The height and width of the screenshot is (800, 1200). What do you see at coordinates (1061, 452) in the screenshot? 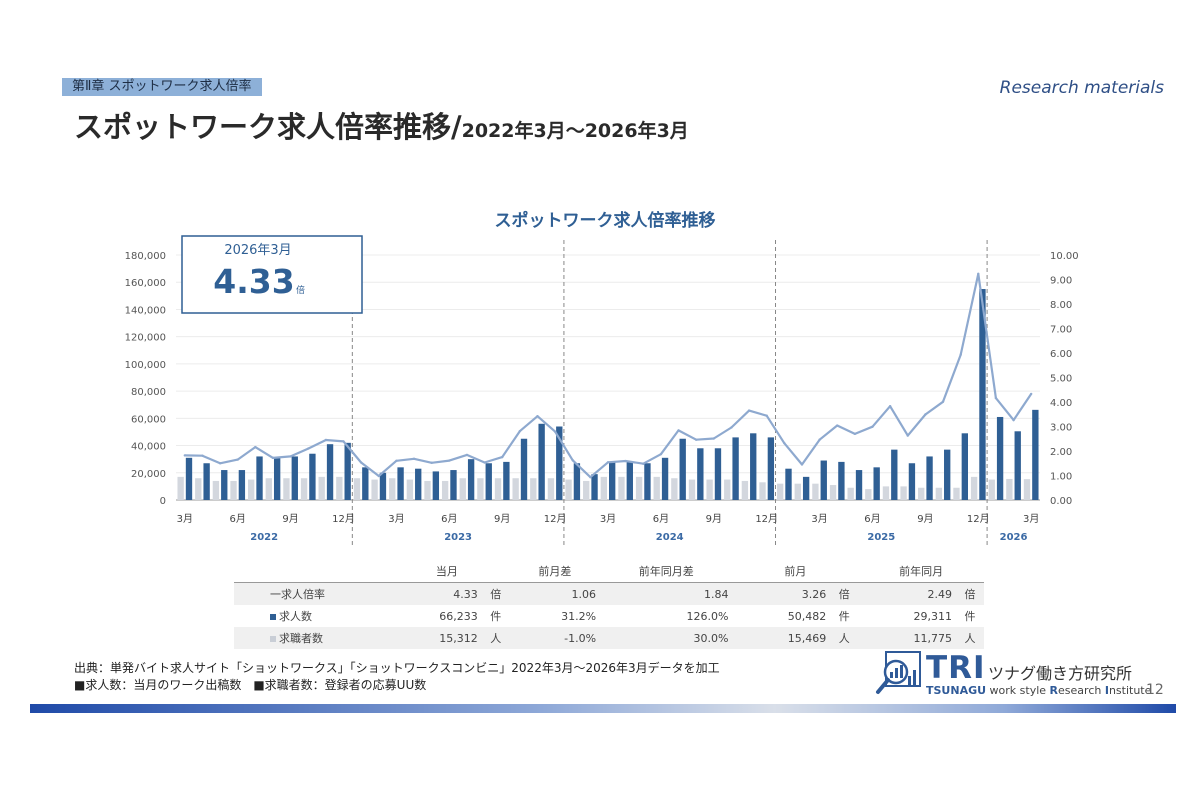
I see `right-tick-label: 2.00` at bounding box center [1061, 452].